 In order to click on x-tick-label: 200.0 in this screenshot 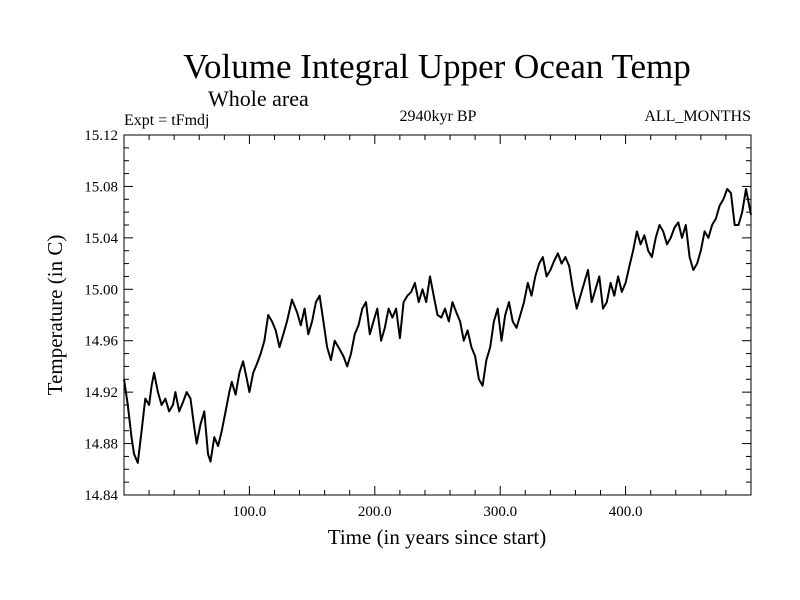, I will do `click(375, 512)`.